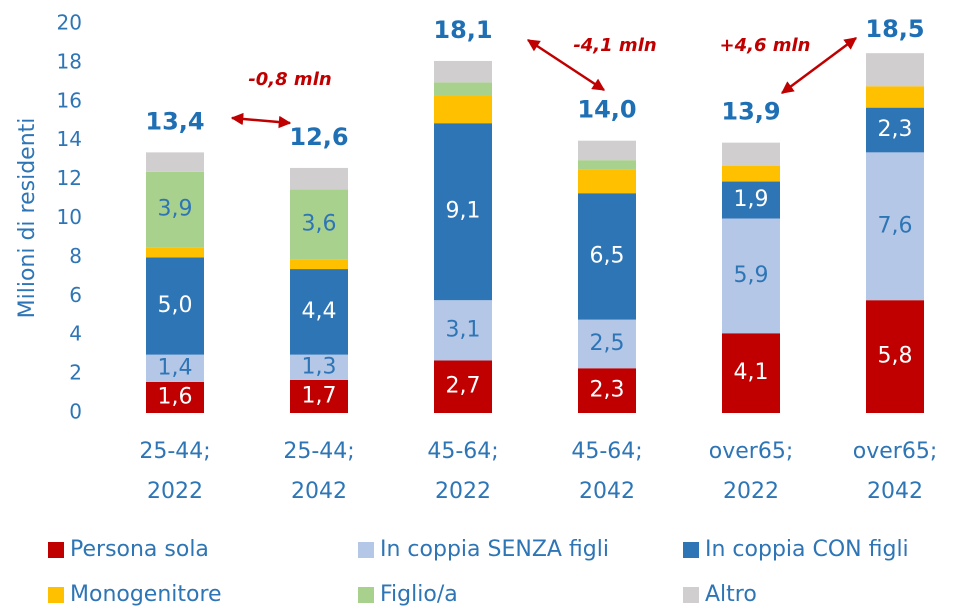  What do you see at coordinates (419, 594) in the screenshot?
I see `legend-label: Figlio/a` at bounding box center [419, 594].